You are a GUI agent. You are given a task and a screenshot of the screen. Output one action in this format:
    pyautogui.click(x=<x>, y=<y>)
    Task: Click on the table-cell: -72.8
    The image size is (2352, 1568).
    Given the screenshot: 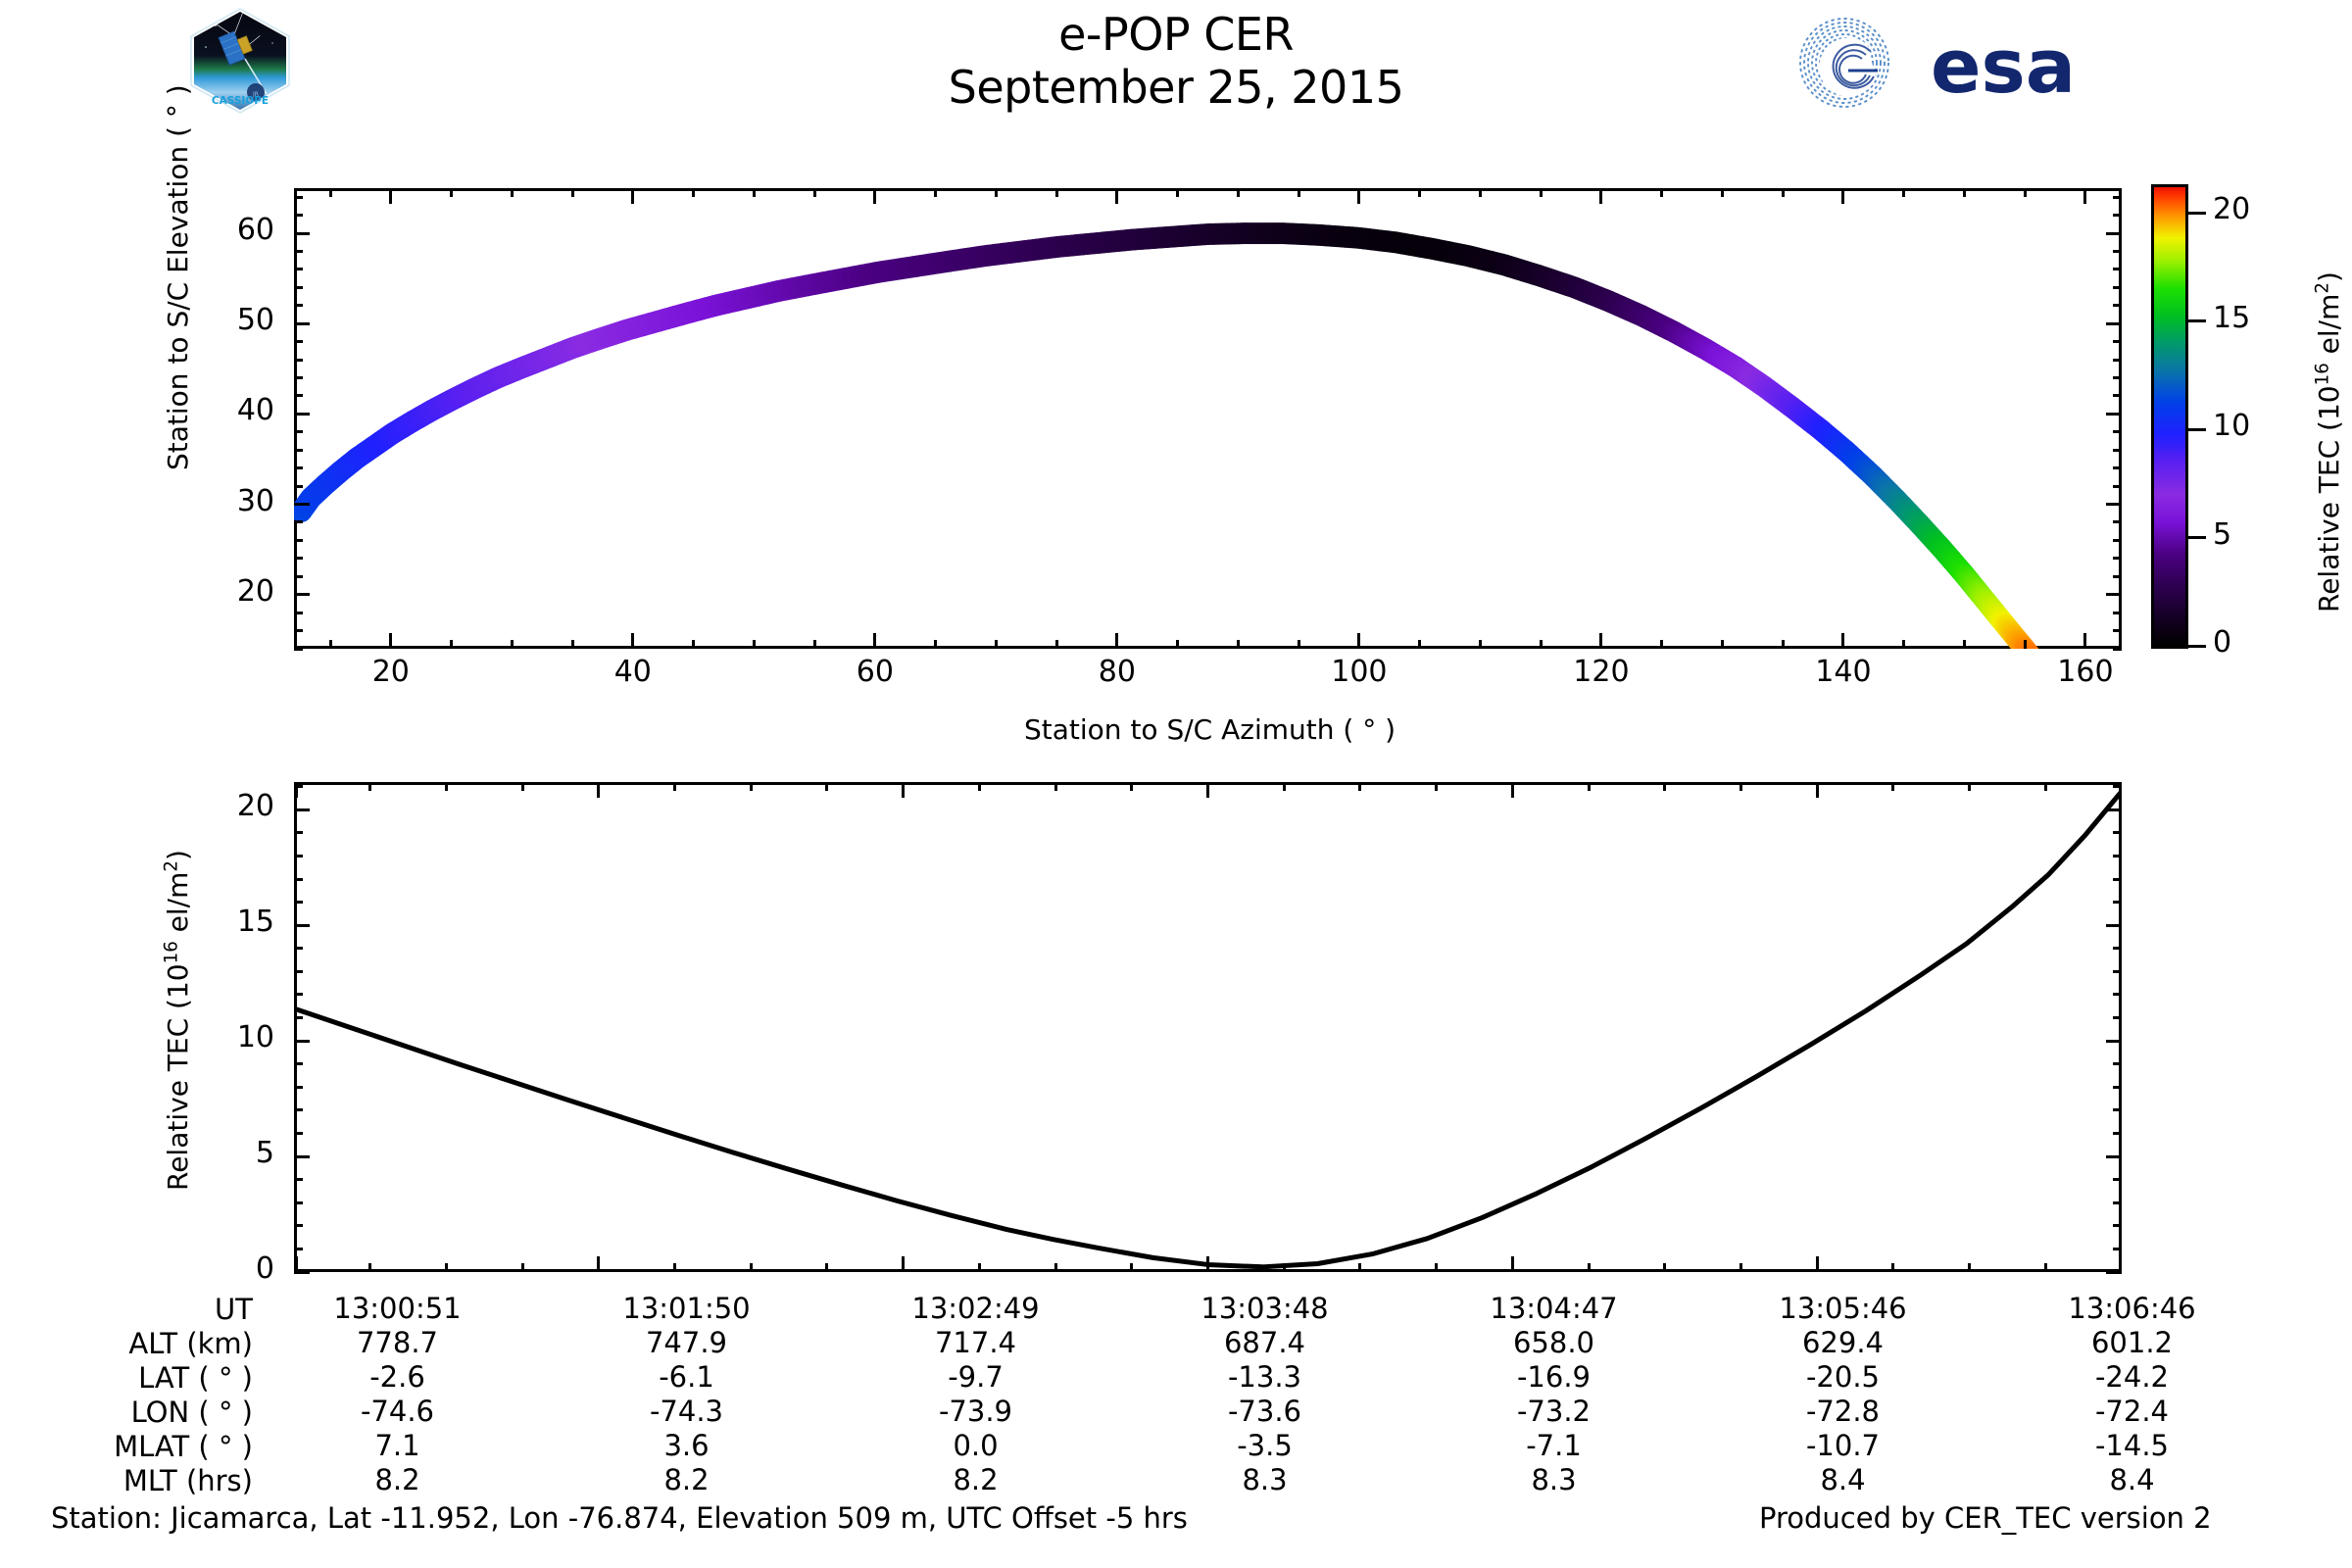 What is the action you would take?
    pyautogui.click(x=1843, y=1411)
    